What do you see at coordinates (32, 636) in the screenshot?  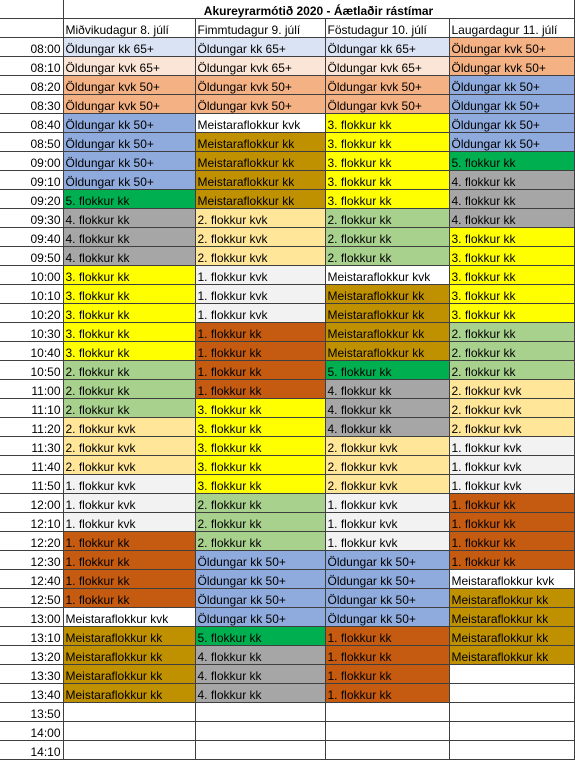 I see `time-cell: 13:10` at bounding box center [32, 636].